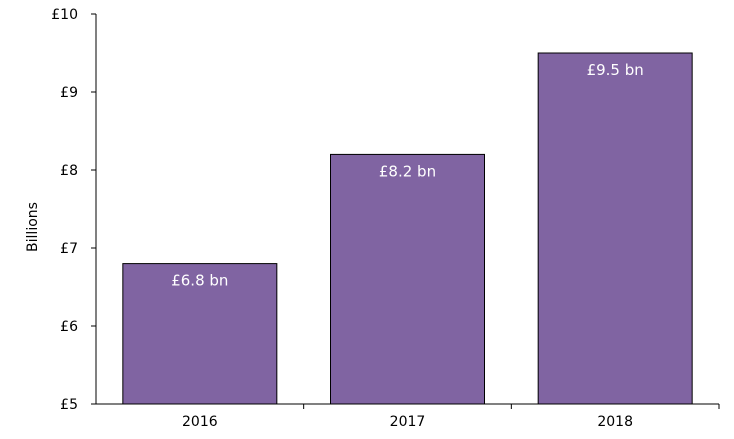 The height and width of the screenshot is (439, 734). What do you see at coordinates (199, 281) in the screenshot?
I see `bar-data-label: £6.8 bn` at bounding box center [199, 281].